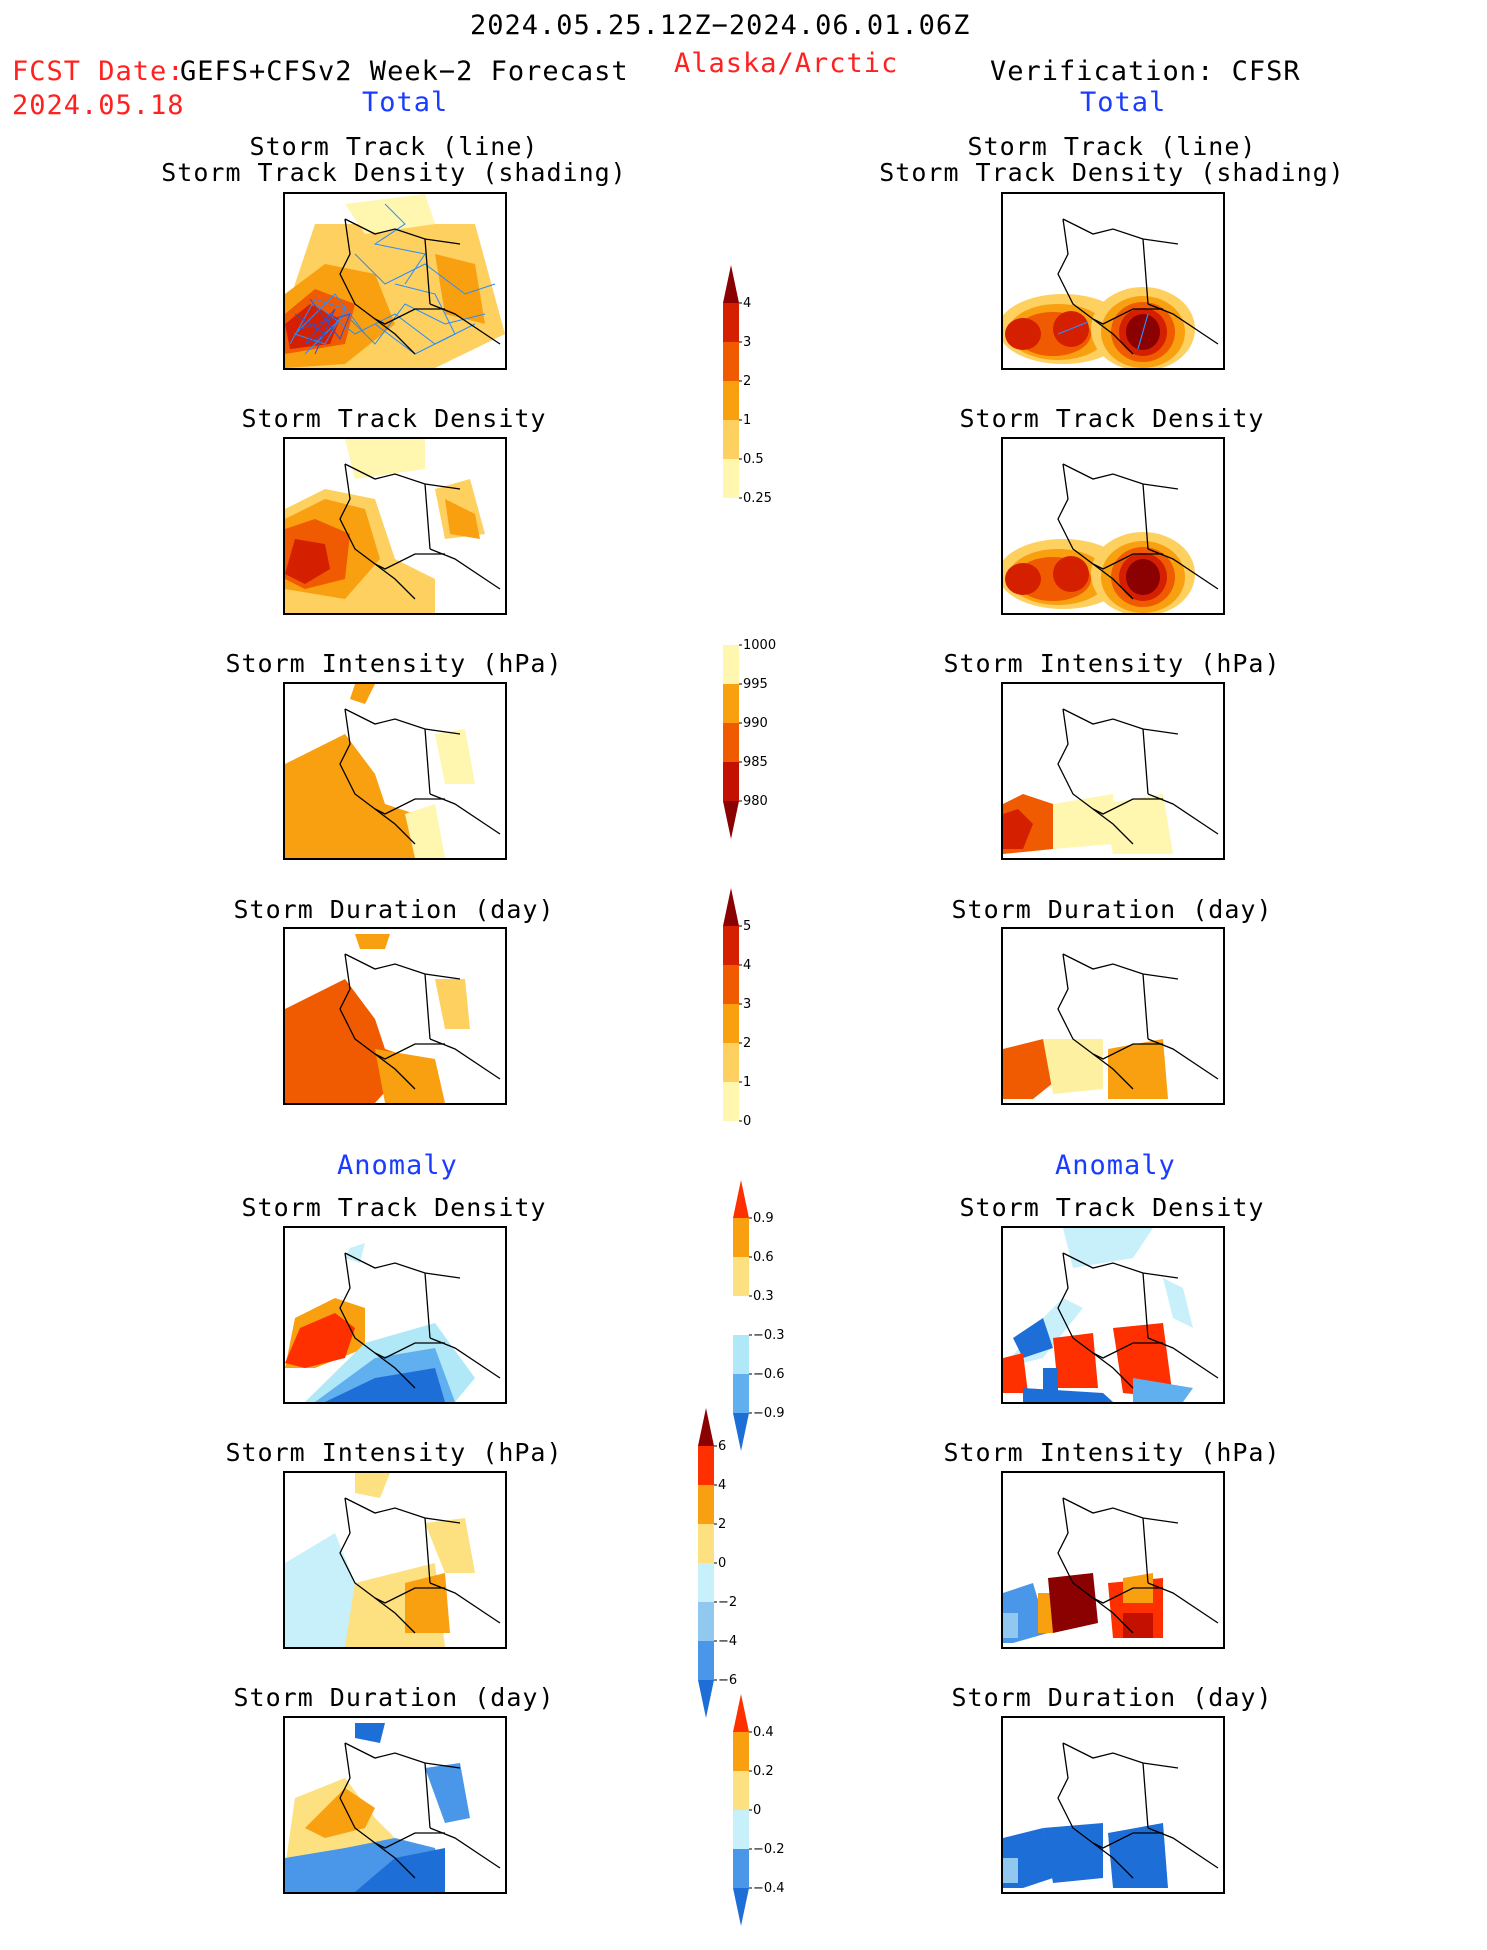 The image size is (1487, 1950). Describe the element at coordinates (394, 1207) in the screenshot. I see `title-left-anom-density: Storm Track Density` at that location.